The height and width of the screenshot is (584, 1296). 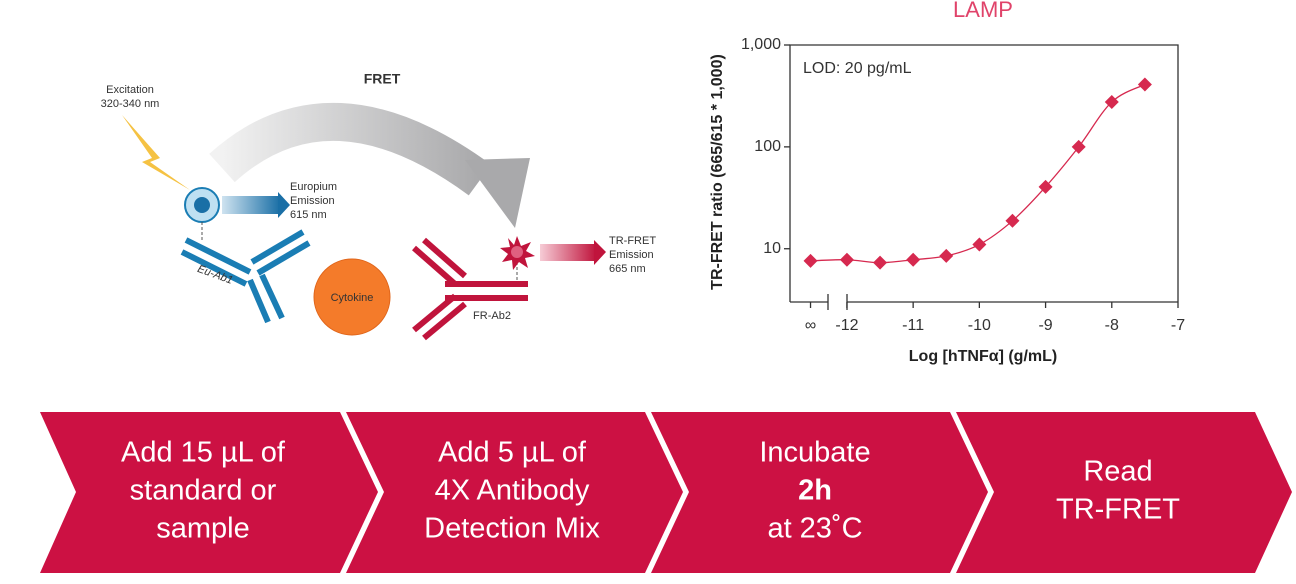 What do you see at coordinates (350, 149) in the screenshot?
I see `fret-arrow` at bounding box center [350, 149].